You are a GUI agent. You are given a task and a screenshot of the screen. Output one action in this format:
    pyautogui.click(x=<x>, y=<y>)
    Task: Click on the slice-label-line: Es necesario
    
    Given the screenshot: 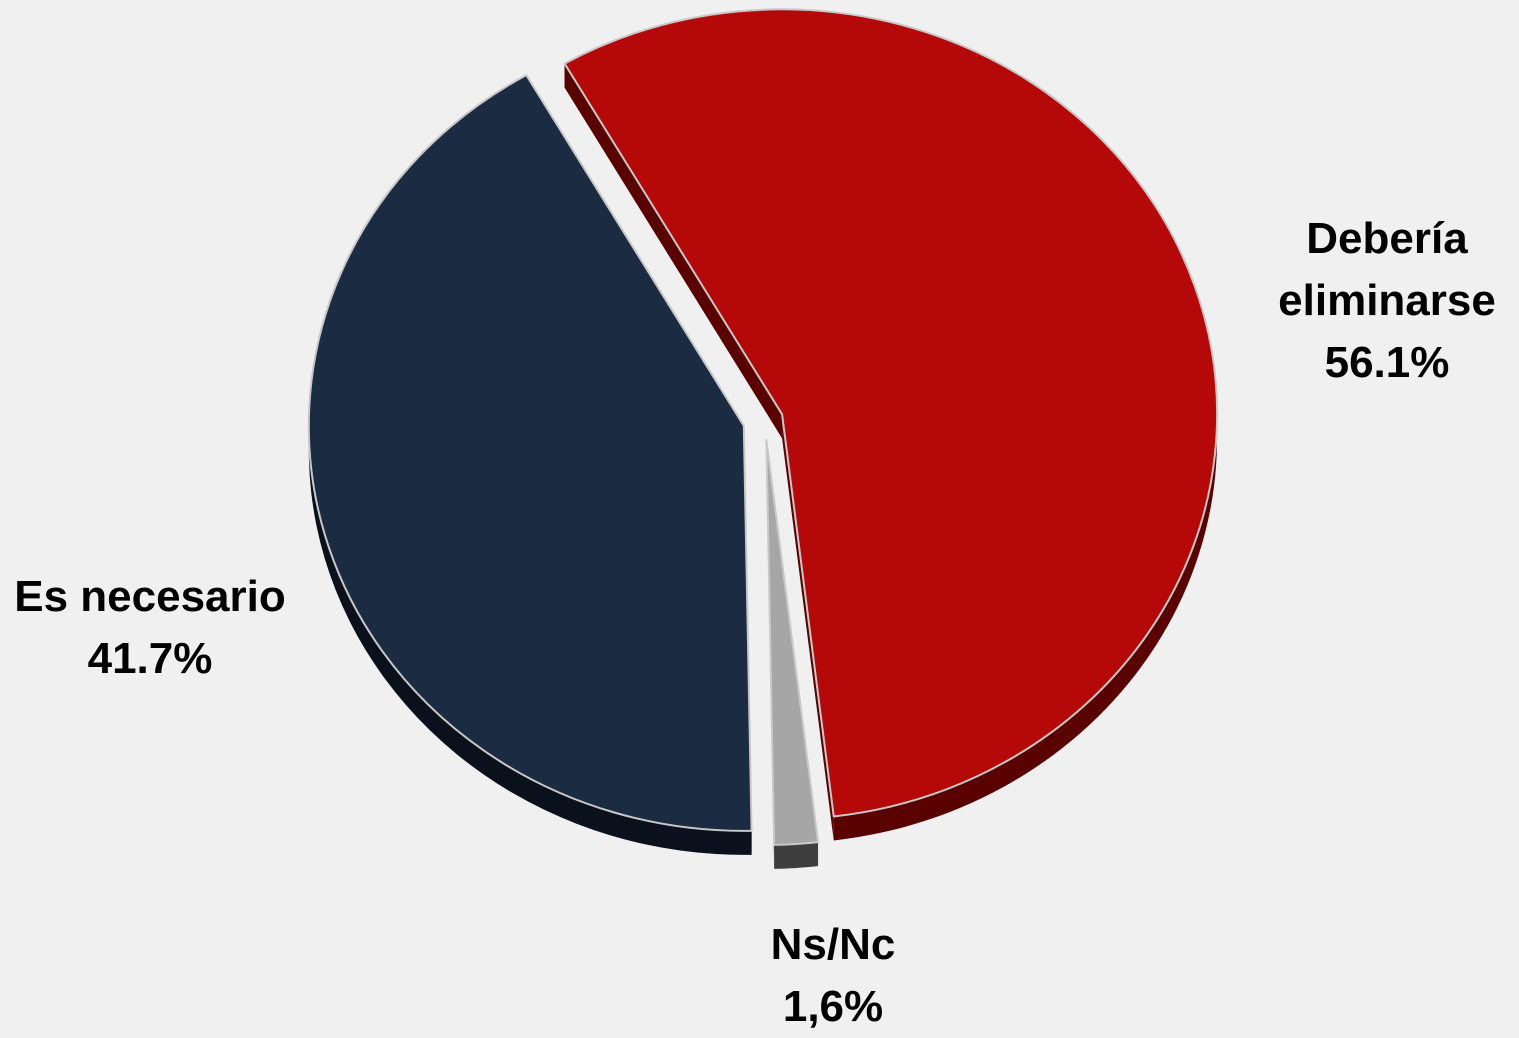 What is the action you would take?
    pyautogui.click(x=150, y=596)
    